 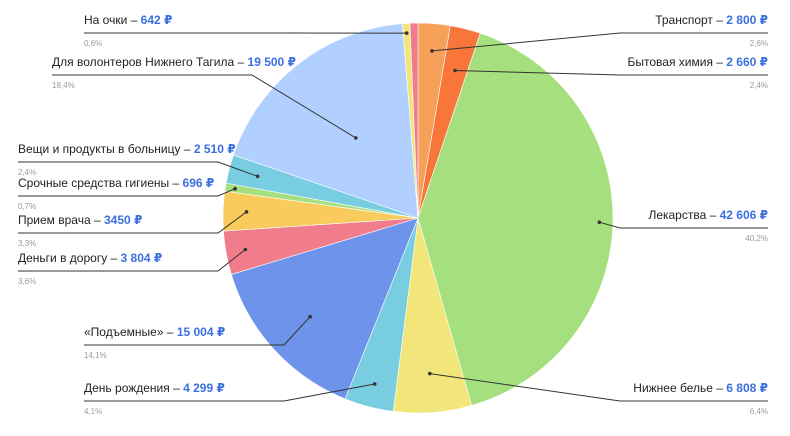 I want to click on slice-percent: 3,3%, so click(x=27, y=243).